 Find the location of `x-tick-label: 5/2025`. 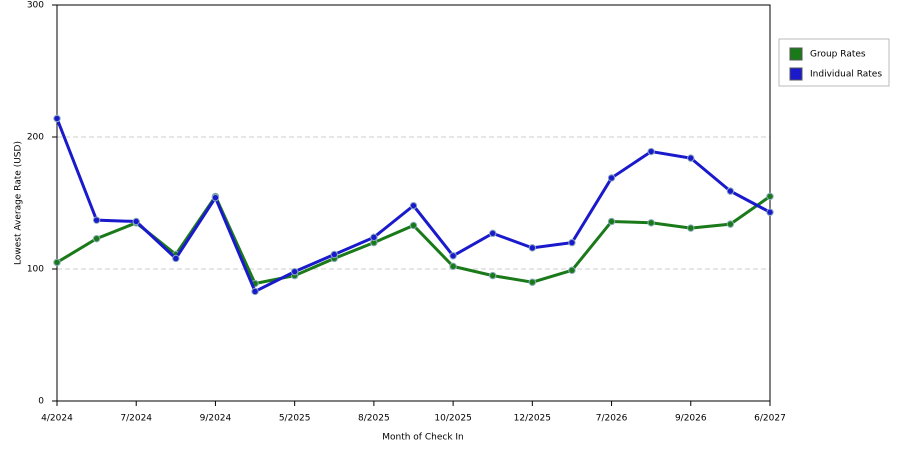

x-tick-label: 5/2025 is located at coordinates (295, 419).